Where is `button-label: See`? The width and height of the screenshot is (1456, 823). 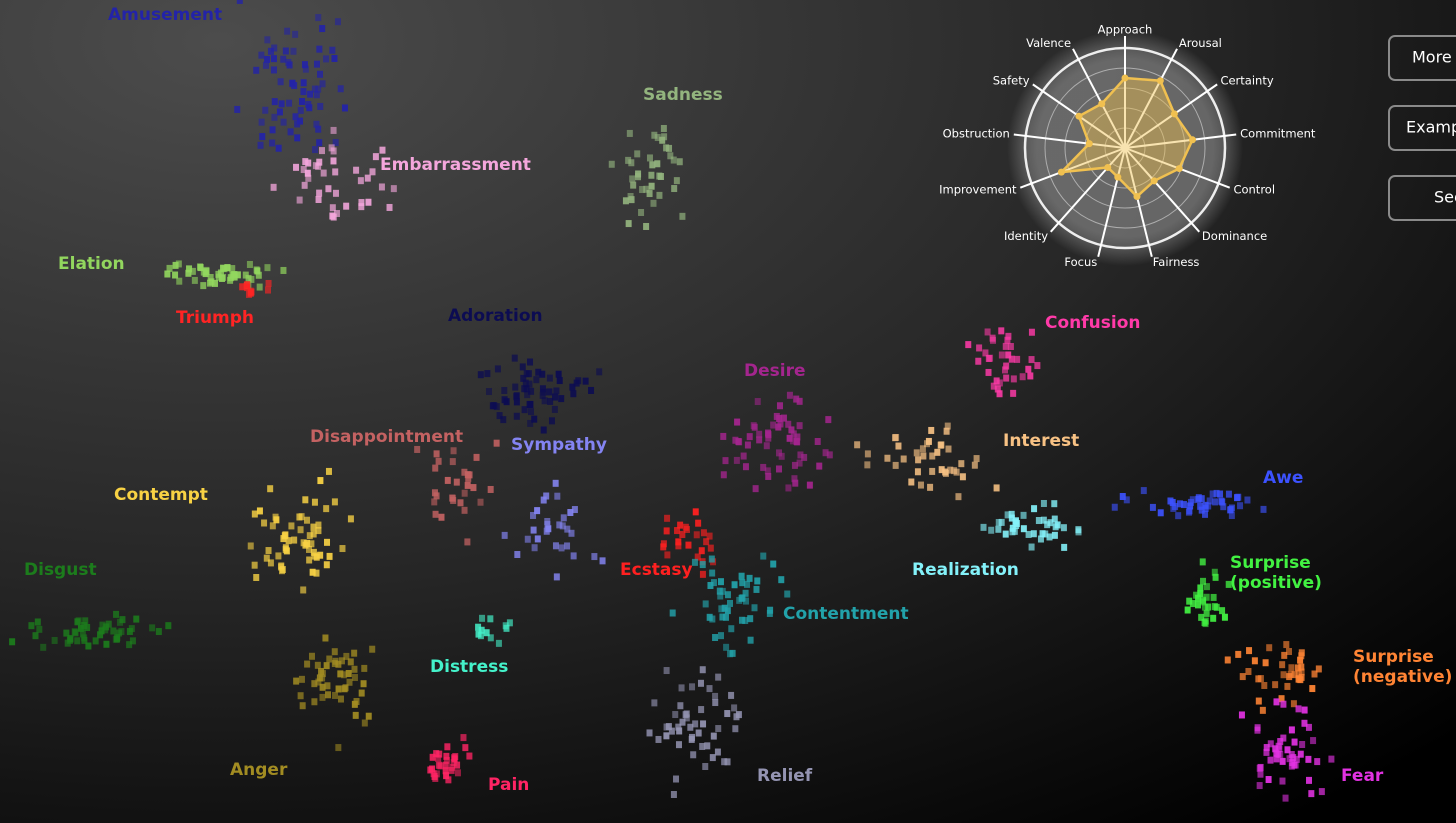
button-label: See is located at coordinates (1445, 197).